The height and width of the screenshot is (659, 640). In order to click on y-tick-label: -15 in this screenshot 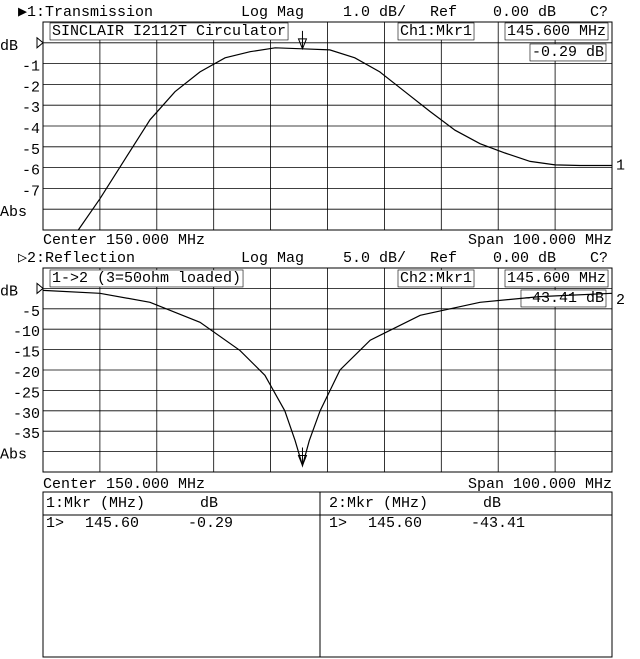, I will do `click(26, 353)`.